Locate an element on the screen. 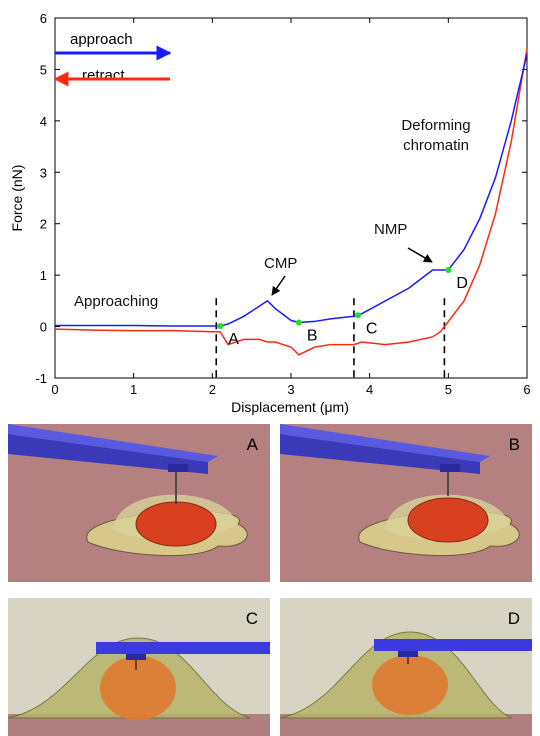 This screenshot has height=736, width=540. y-tick-label: 4 is located at coordinates (43, 121).